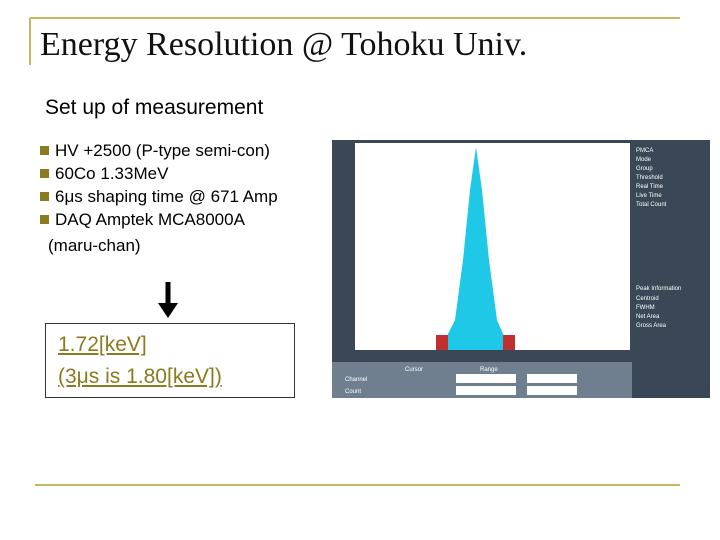  I want to click on bullet: 6μs shaping time @ 671 Amp, so click(159, 197).